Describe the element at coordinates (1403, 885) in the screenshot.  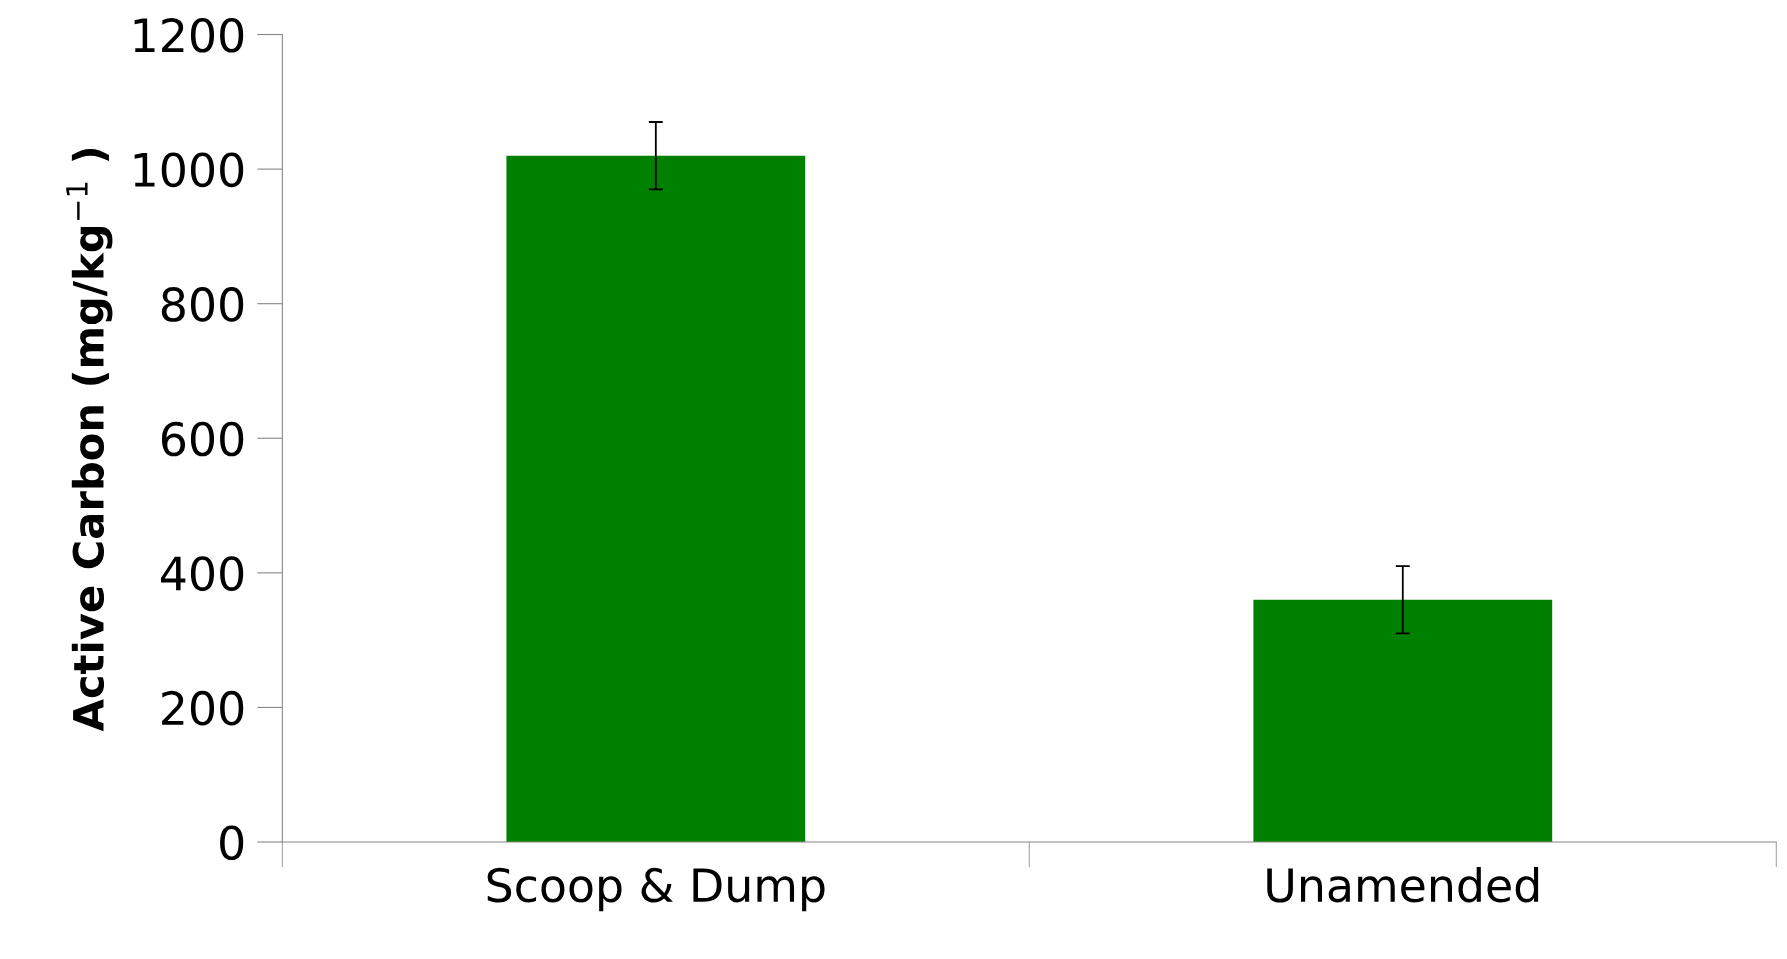
I see `x-tick-label: Unamended` at that location.